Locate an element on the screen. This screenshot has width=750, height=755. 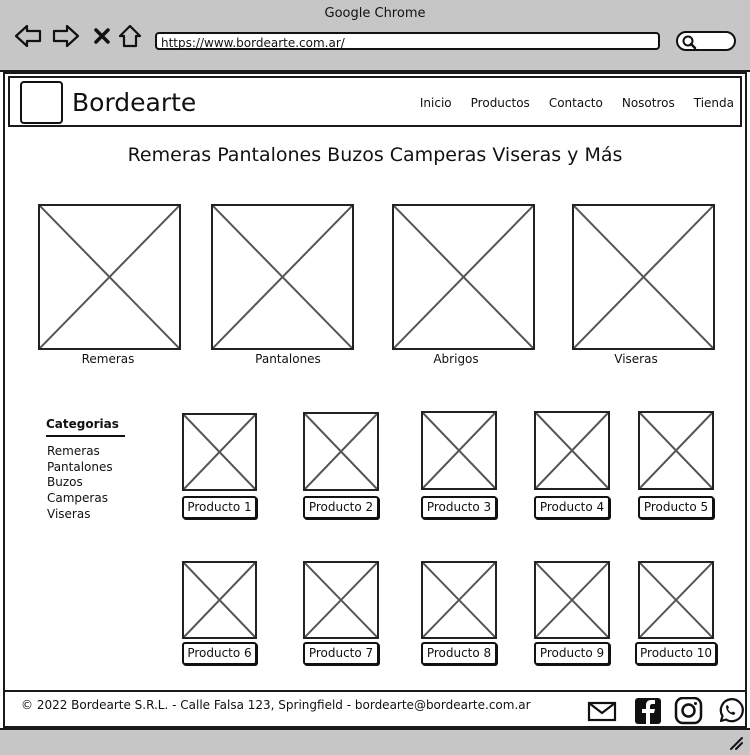
product-button-8: Producto 8 is located at coordinates (459, 653).